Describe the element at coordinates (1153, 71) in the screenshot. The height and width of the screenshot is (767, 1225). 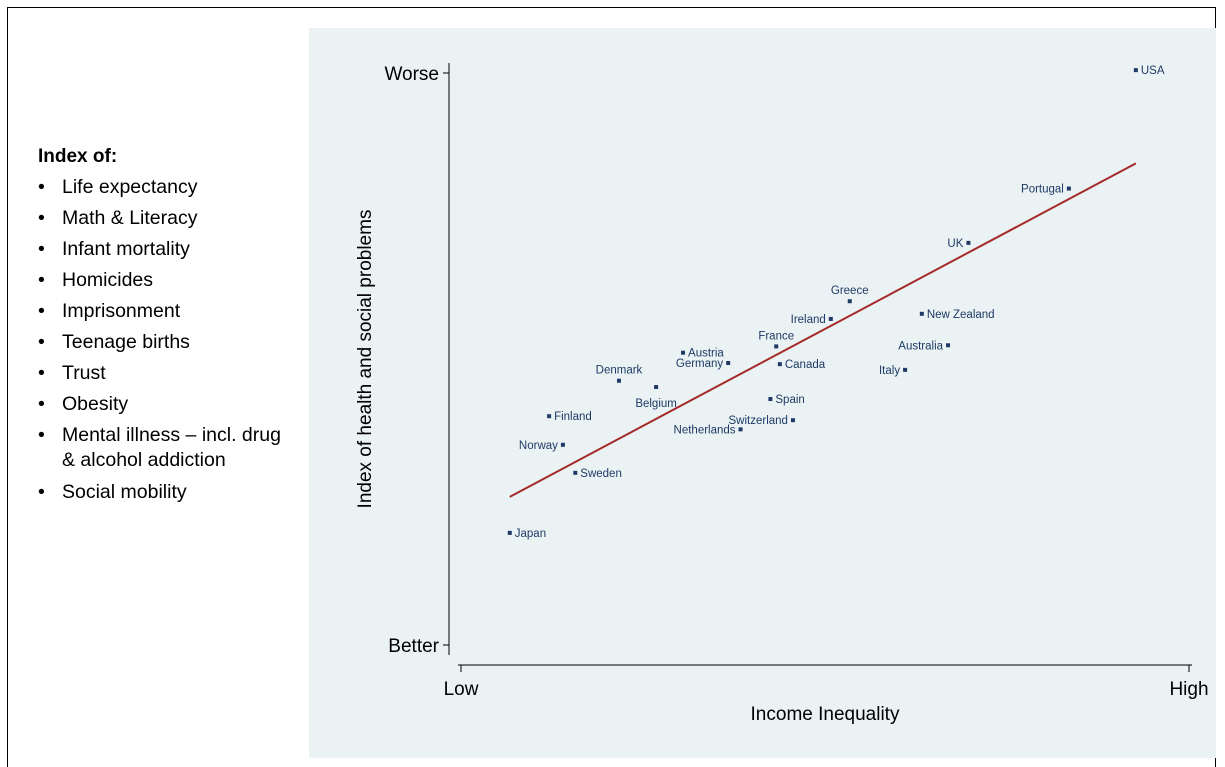
I see `point-label: USA` at that location.